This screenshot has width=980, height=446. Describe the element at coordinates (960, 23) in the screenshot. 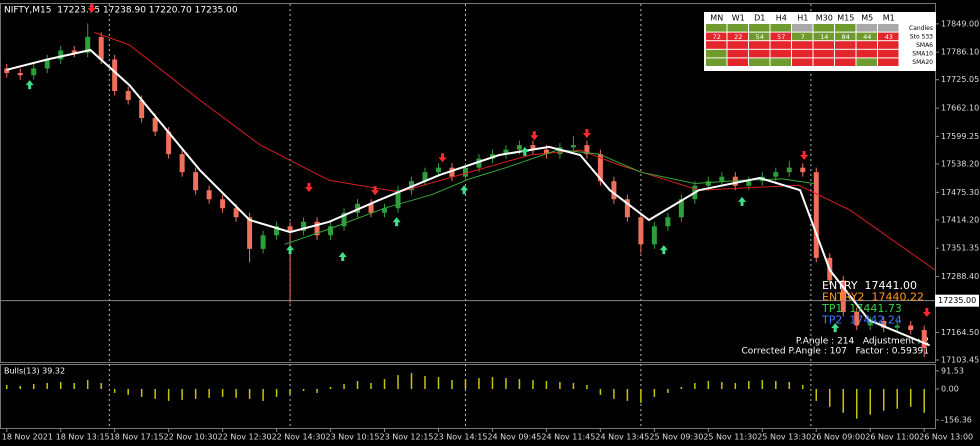

I see `y-tick-label: 17849.00` at that location.